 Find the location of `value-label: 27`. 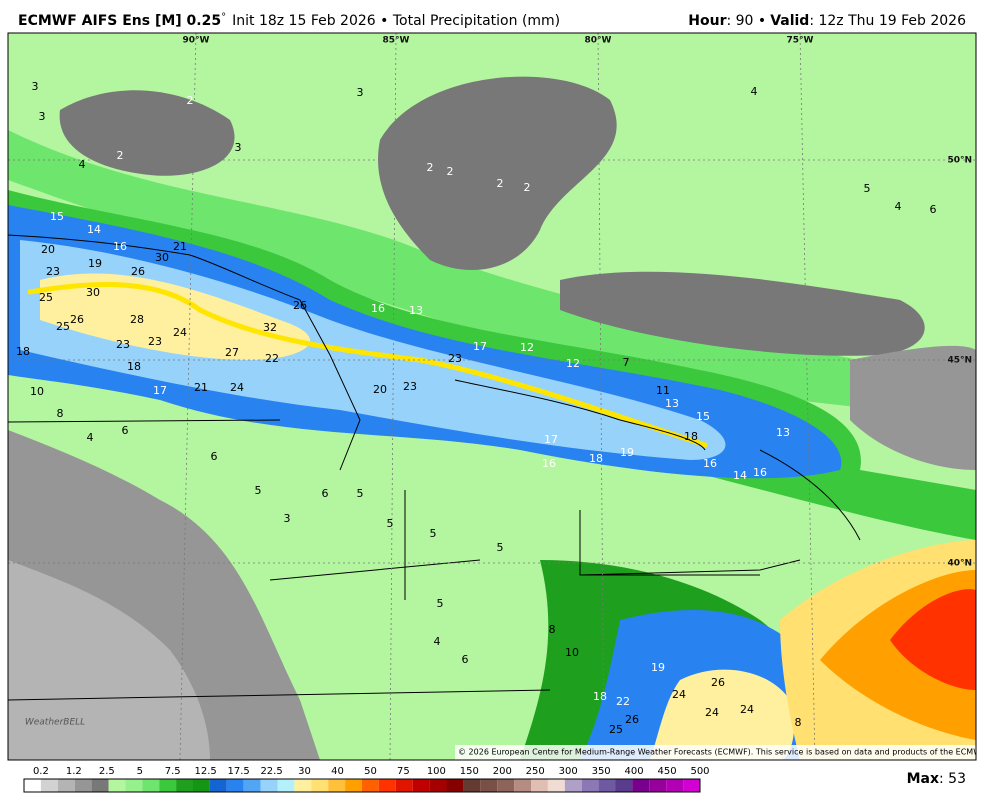

value-label: 27 is located at coordinates (232, 352).